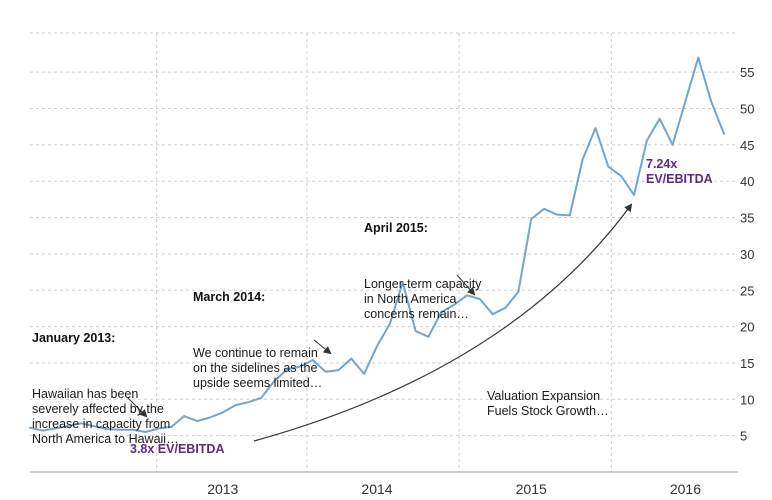  What do you see at coordinates (747, 363) in the screenshot?
I see `y-tick-label: 15` at bounding box center [747, 363].